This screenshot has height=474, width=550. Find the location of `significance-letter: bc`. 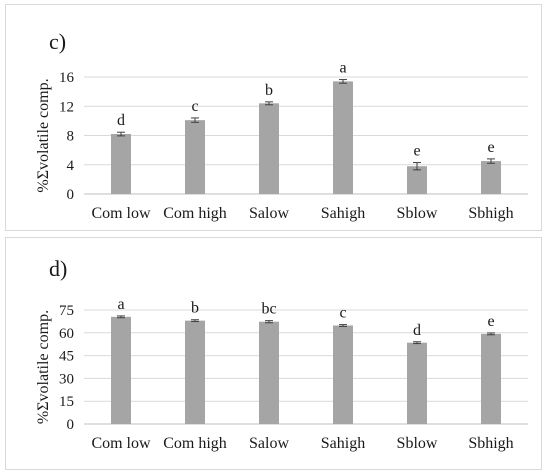

significance-letter: bc is located at coordinates (268, 309).